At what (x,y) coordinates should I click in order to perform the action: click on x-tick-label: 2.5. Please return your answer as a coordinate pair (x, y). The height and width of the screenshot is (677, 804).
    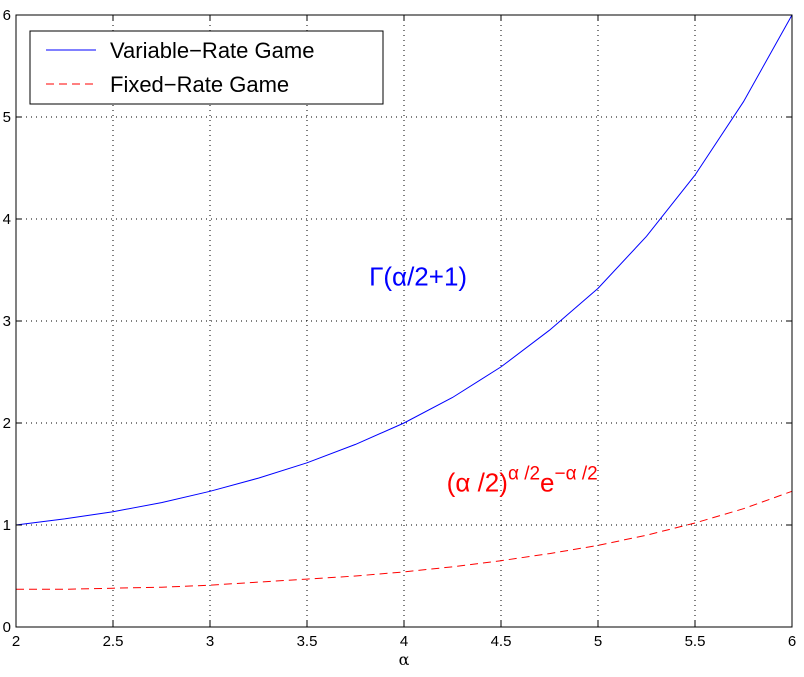
    Looking at the image, I should click on (113, 641).